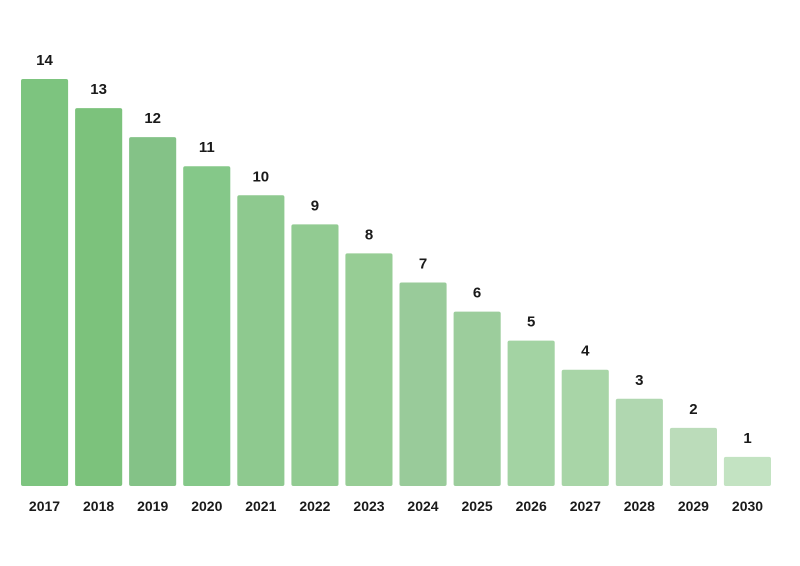 The height and width of the screenshot is (566, 800). What do you see at coordinates (693, 506) in the screenshot?
I see `x-tick-label-2029: 2029` at bounding box center [693, 506].